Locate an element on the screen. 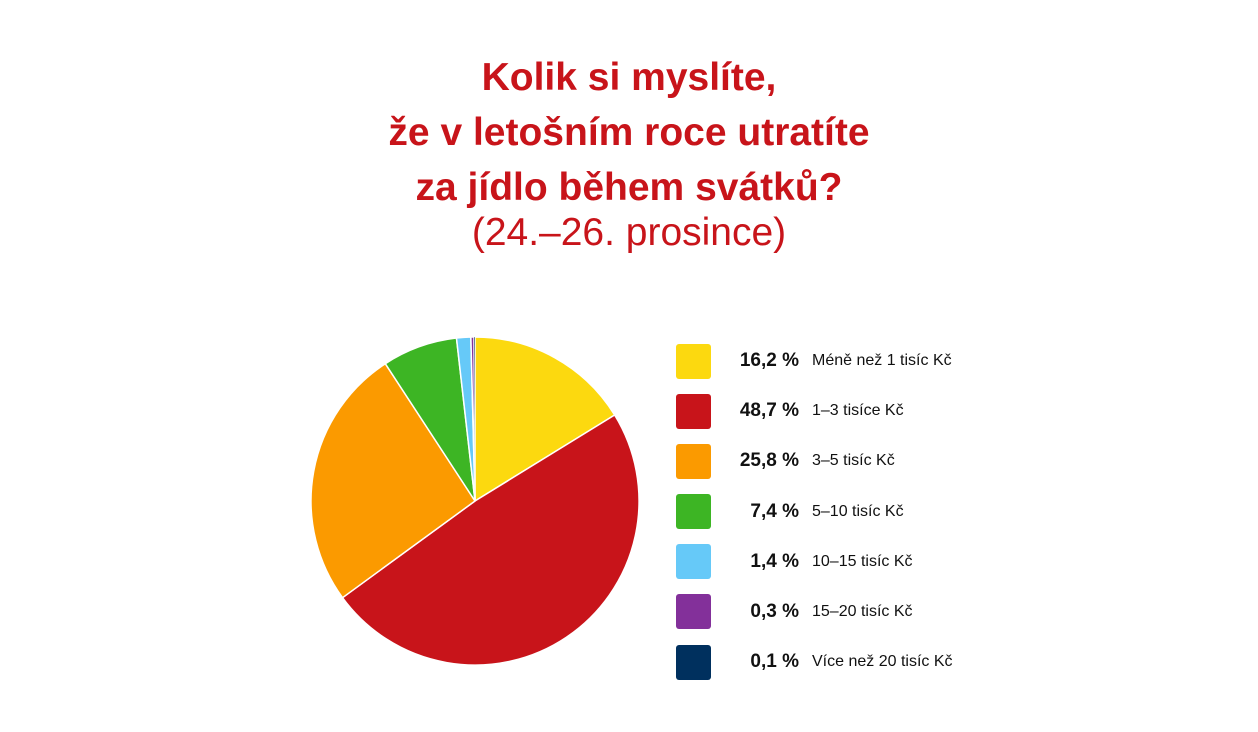 The image size is (1258, 732). legend-item: 7,4 % 5–10 tisíc Kč is located at coordinates (876, 512).